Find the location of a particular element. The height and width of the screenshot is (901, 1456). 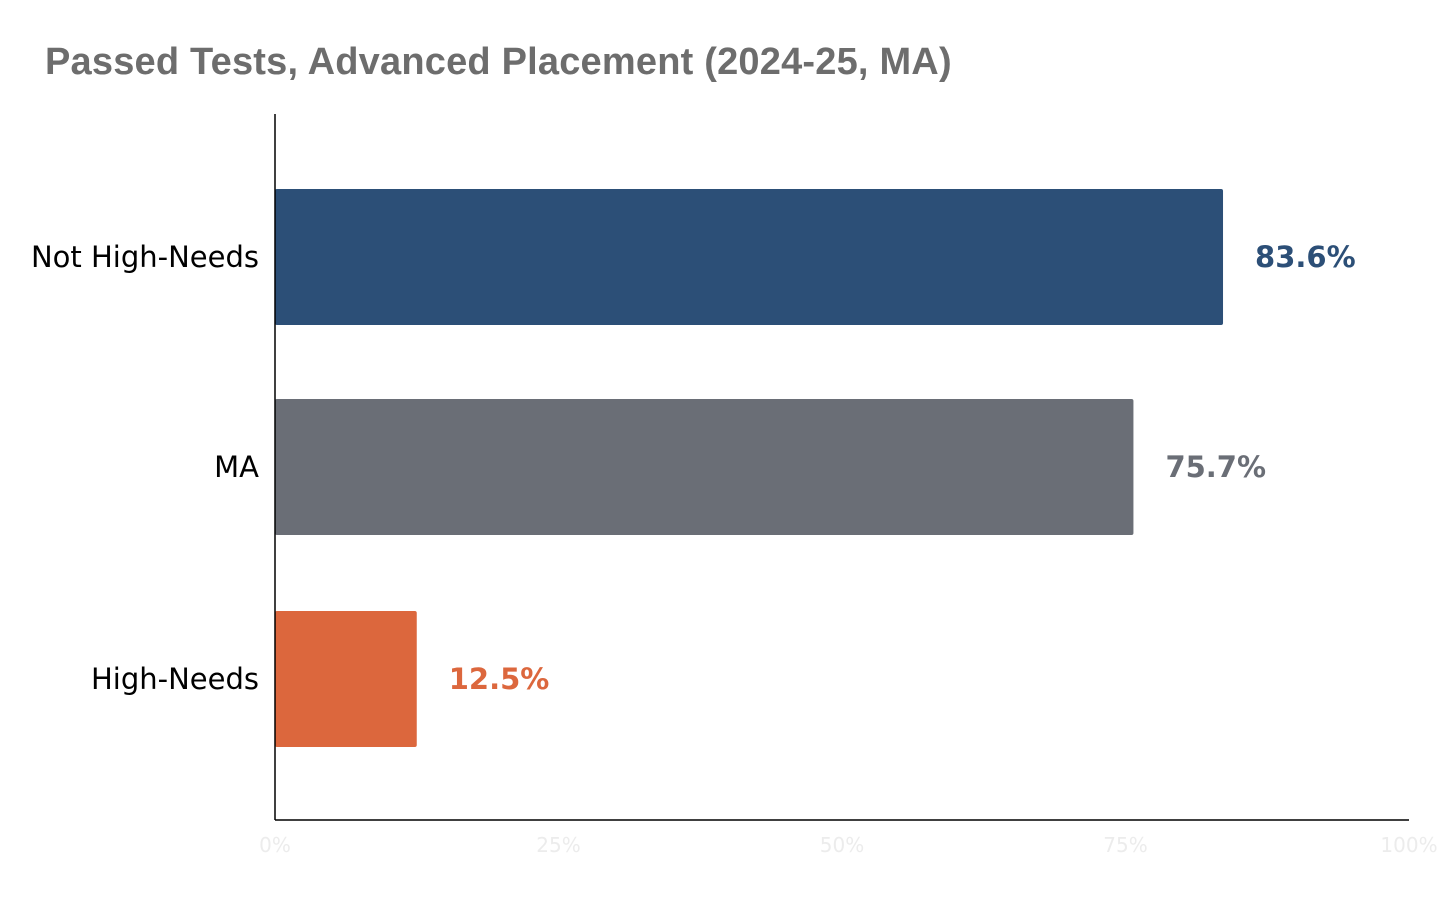

x-tick-label: 0% is located at coordinates (275, 845).